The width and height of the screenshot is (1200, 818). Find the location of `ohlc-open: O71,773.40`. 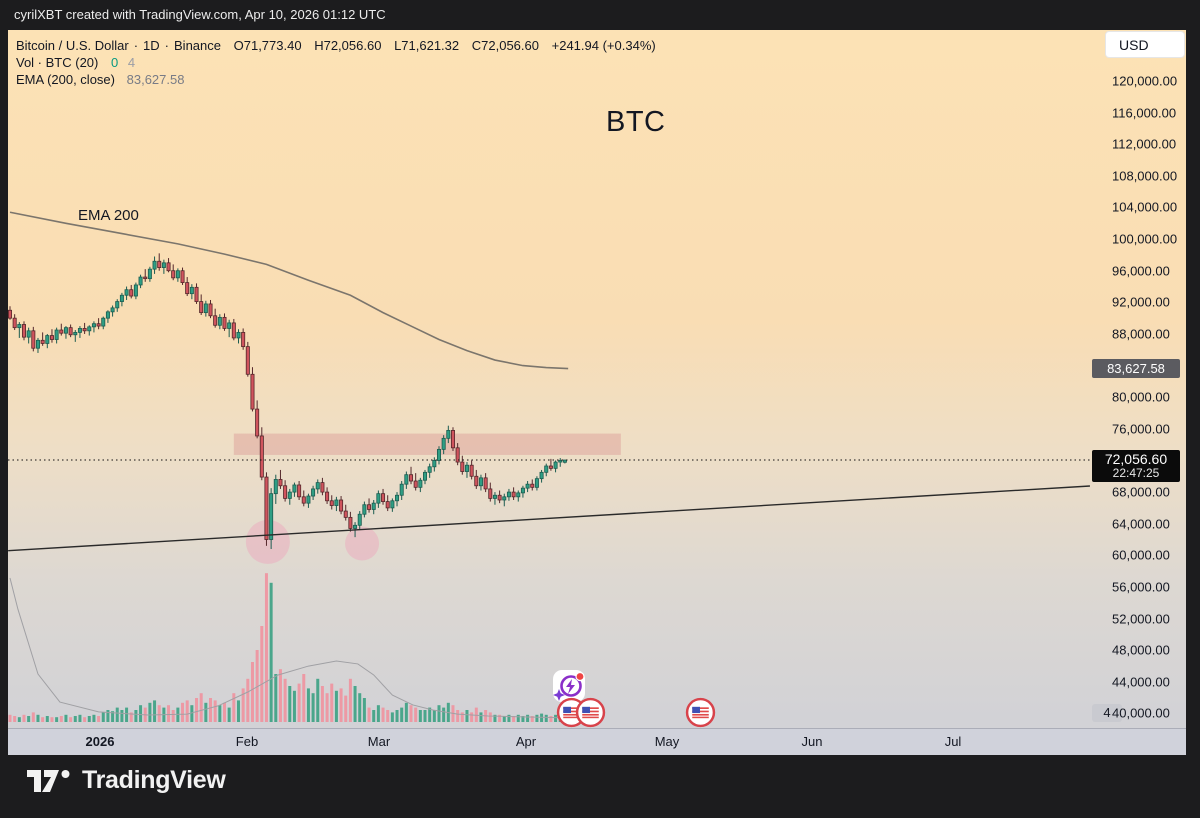

ohlc-open: O71,773.40 is located at coordinates (267, 45).